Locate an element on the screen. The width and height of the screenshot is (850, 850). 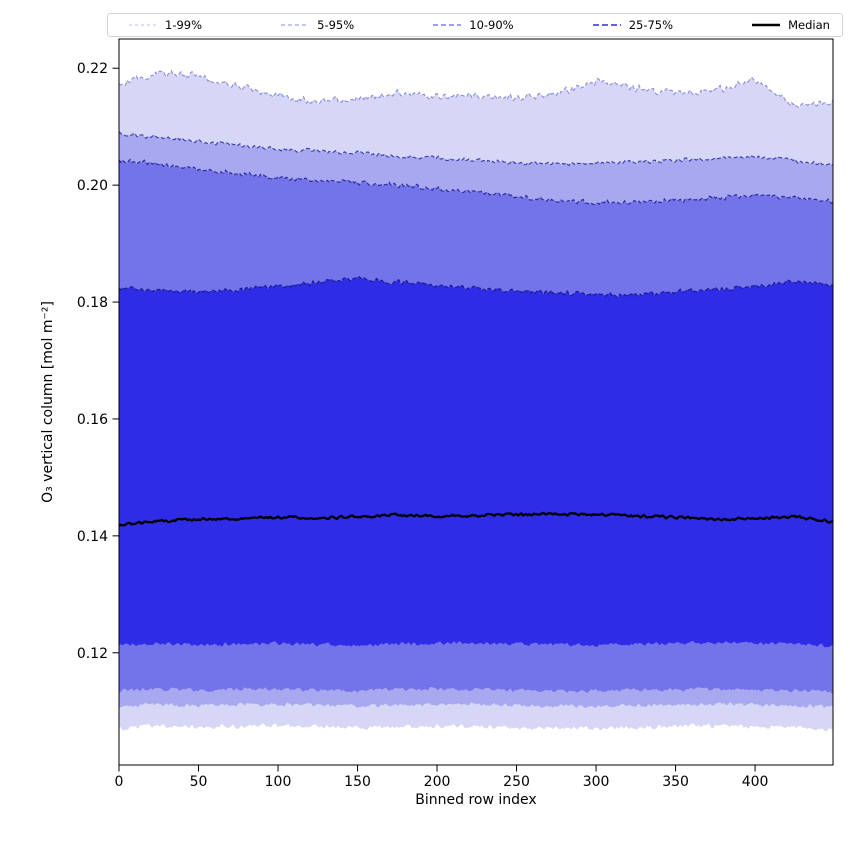
y-tick-label: 0.18 is located at coordinates (92, 303).